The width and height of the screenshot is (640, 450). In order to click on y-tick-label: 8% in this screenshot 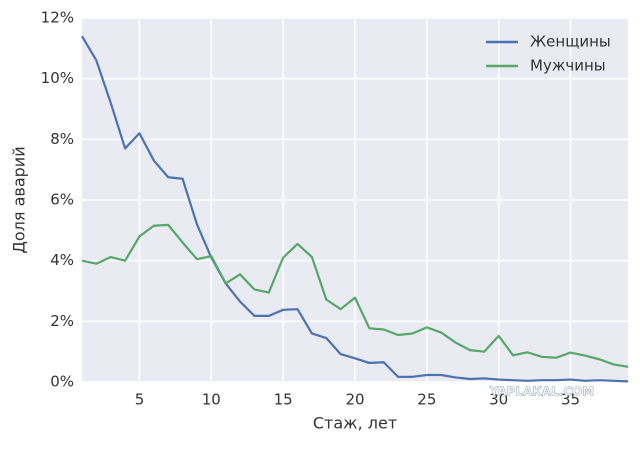, I will do `click(62, 139)`.